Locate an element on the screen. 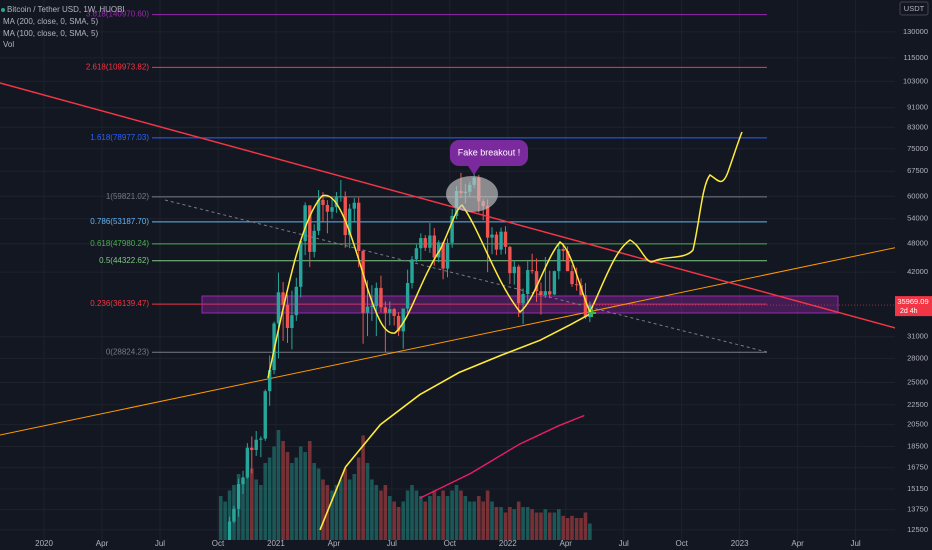 The width and height of the screenshot is (932, 550). legend-entry: MA (200, close, 0, SMA, 5) is located at coordinates (50, 21).